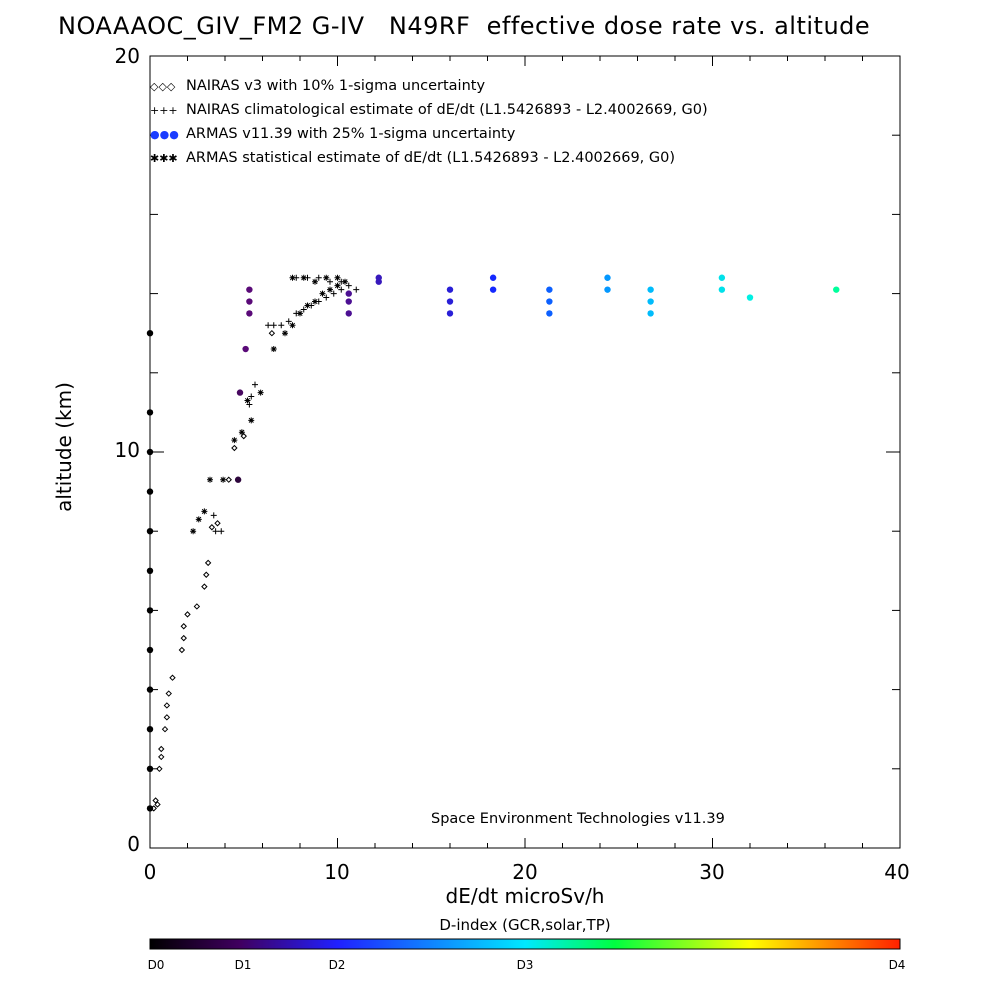  Describe the element at coordinates (336, 86) in the screenshot. I see `legend-label: NAIRAS v3 with 10% 1-sigma uncertainty` at that location.